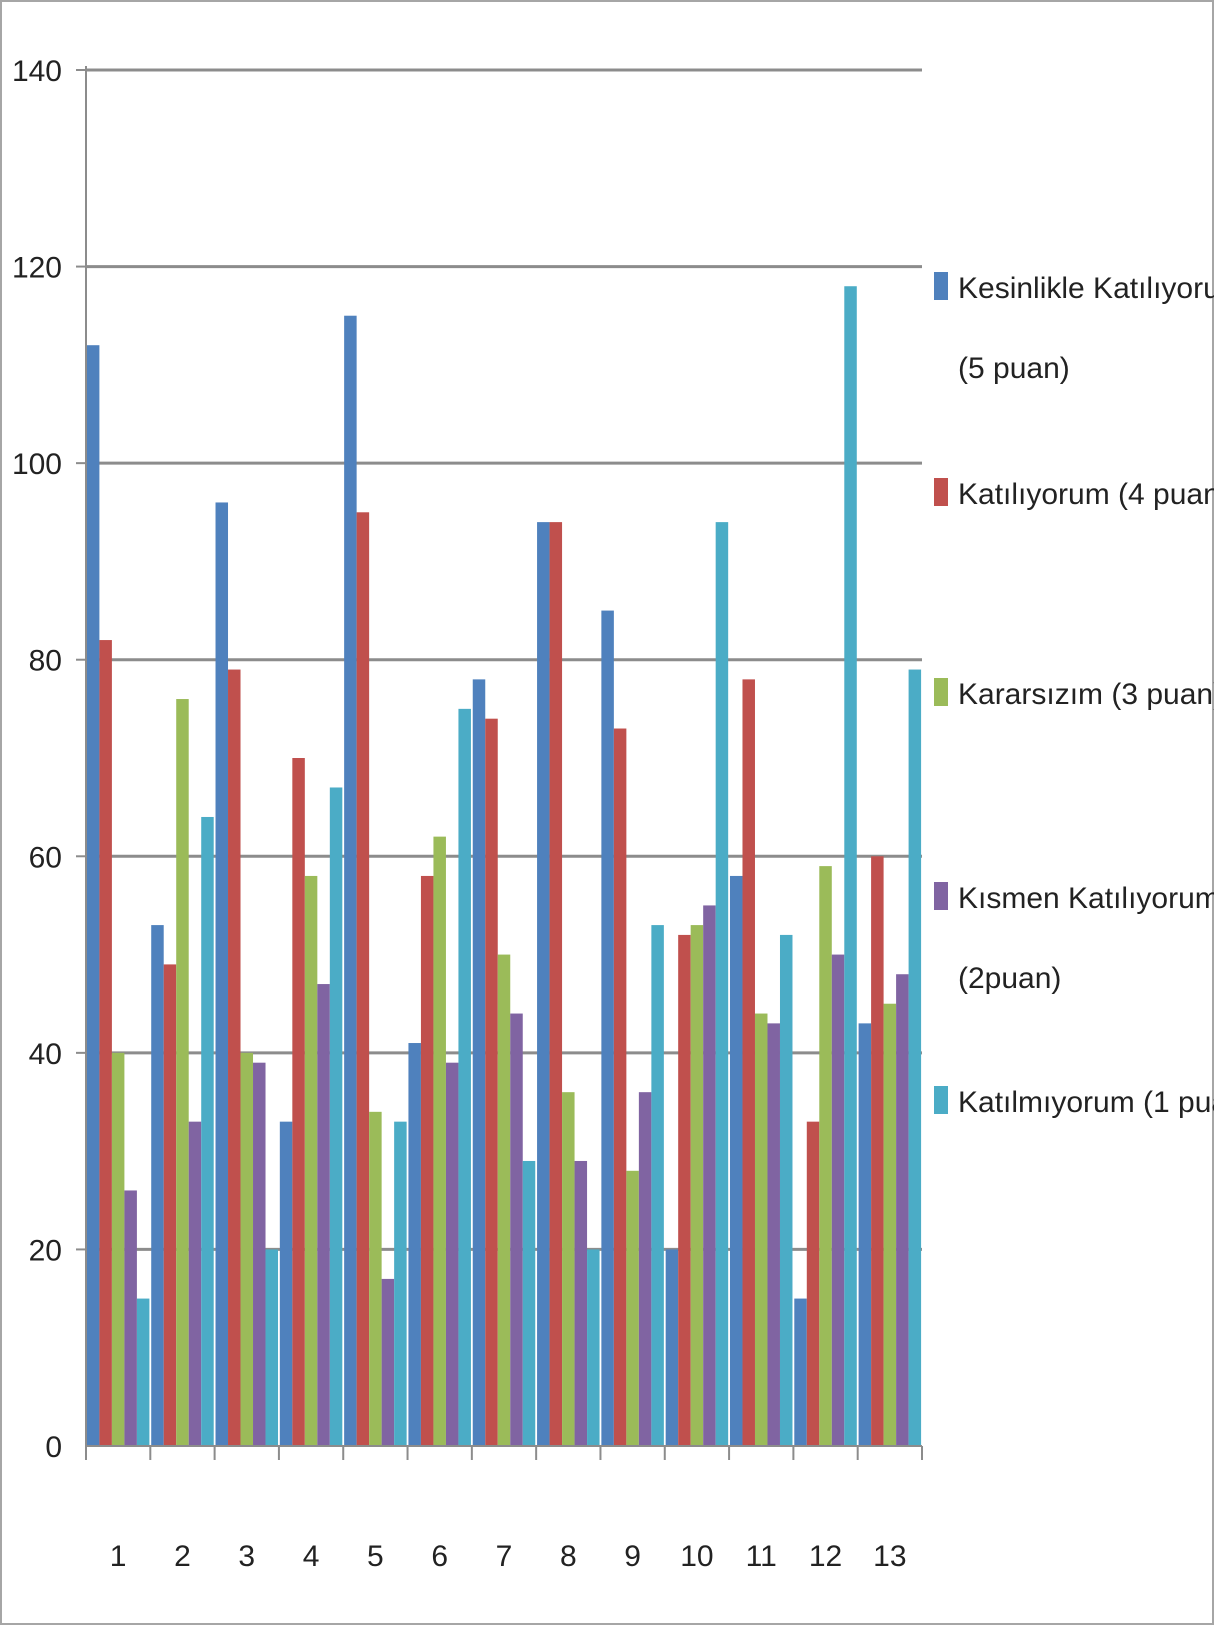 Image resolution: width=1214 pixels, height=1625 pixels. Describe the element at coordinates (607, 1028) in the screenshot. I see `bar-cat9-series1` at that location.